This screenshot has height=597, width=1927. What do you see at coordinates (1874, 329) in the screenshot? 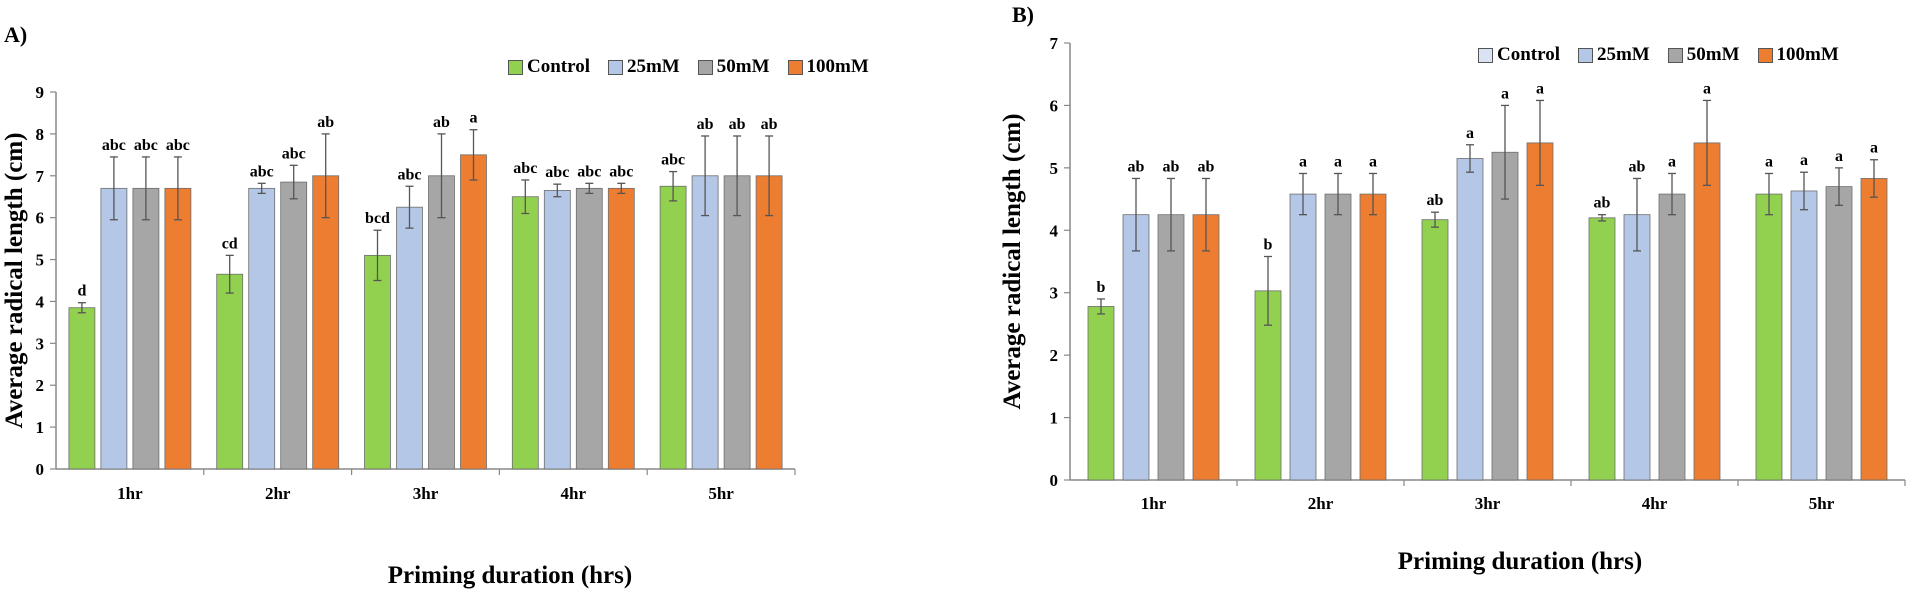
I see `bar-100mm-5hr` at bounding box center [1874, 329].